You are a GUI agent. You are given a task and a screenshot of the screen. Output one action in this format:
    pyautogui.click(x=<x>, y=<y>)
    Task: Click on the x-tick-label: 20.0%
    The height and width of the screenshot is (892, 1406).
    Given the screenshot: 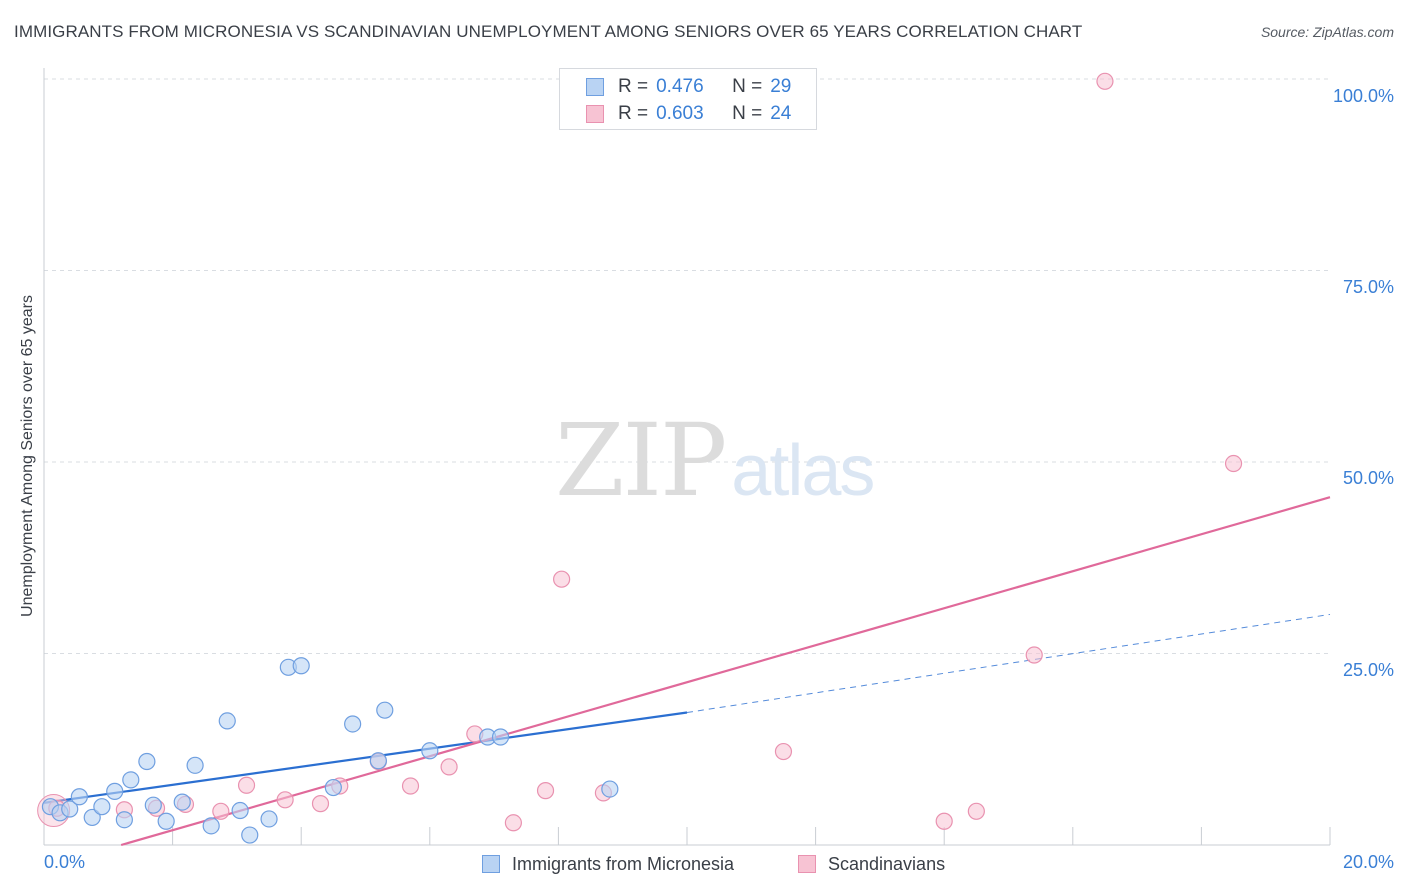 What is the action you would take?
    pyautogui.click(x=1368, y=862)
    